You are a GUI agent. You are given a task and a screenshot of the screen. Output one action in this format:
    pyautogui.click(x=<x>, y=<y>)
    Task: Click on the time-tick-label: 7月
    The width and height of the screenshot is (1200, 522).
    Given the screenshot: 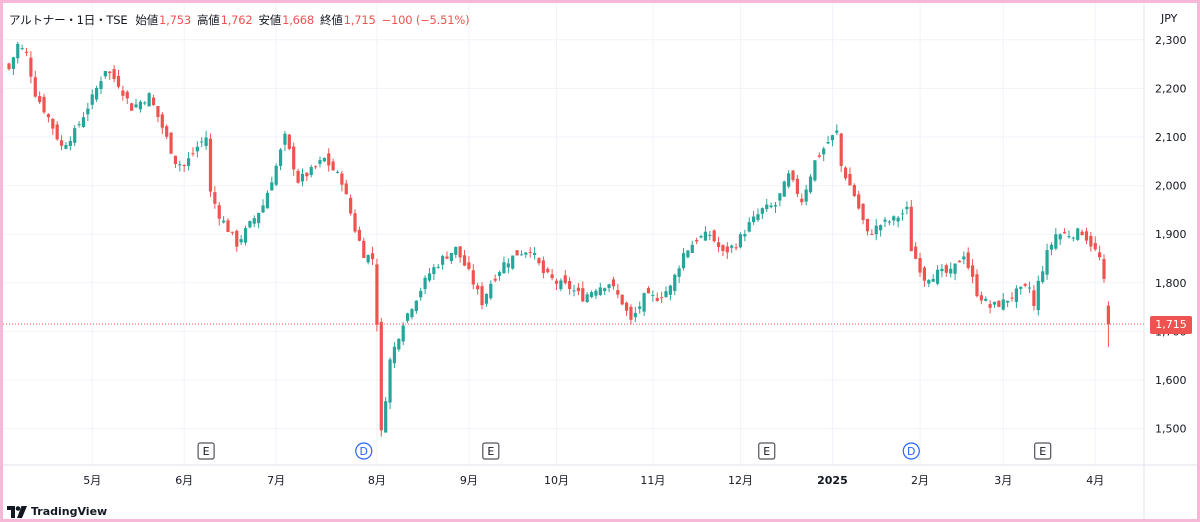 What is the action you would take?
    pyautogui.click(x=276, y=480)
    